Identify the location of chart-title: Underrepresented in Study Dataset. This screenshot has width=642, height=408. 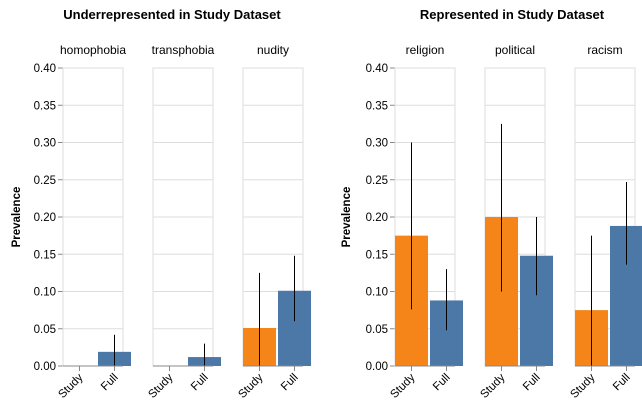
(172, 14).